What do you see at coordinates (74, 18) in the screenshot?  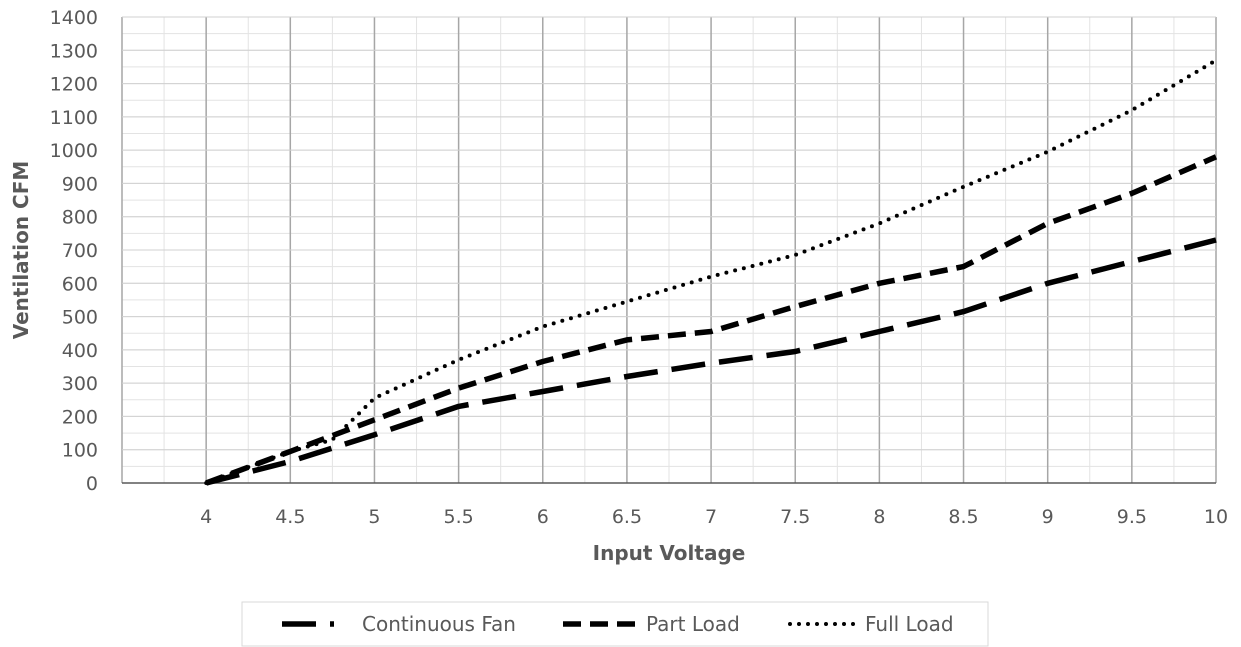 I see `y-tick-label: 1400` at bounding box center [74, 18].